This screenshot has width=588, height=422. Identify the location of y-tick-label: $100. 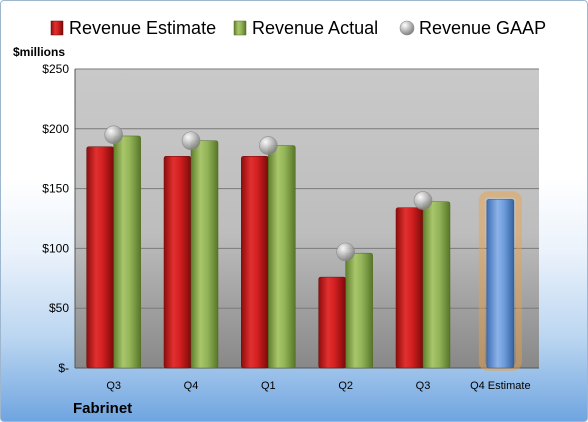
(55, 248).